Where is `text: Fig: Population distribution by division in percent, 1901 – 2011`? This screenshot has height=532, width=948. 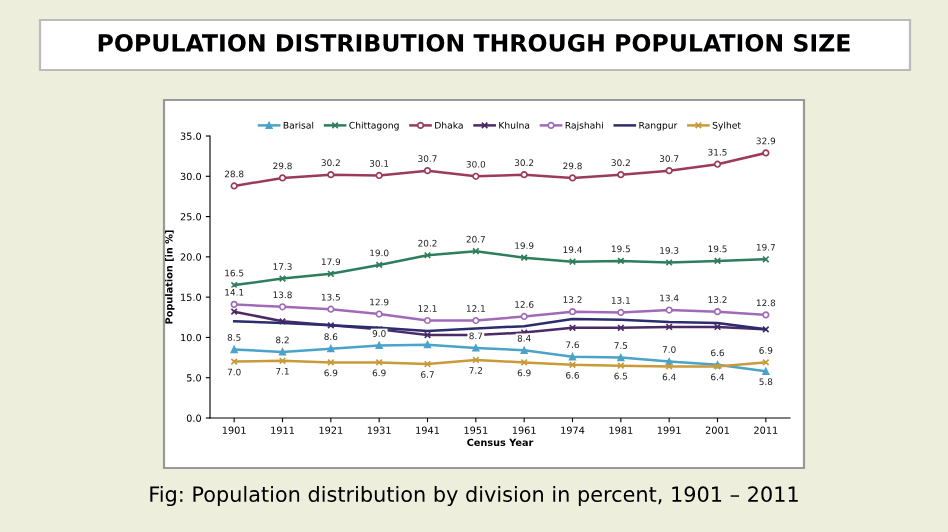 text: Fig: Population distribution by division in percent, 1901 – 2011 is located at coordinates (474, 496).